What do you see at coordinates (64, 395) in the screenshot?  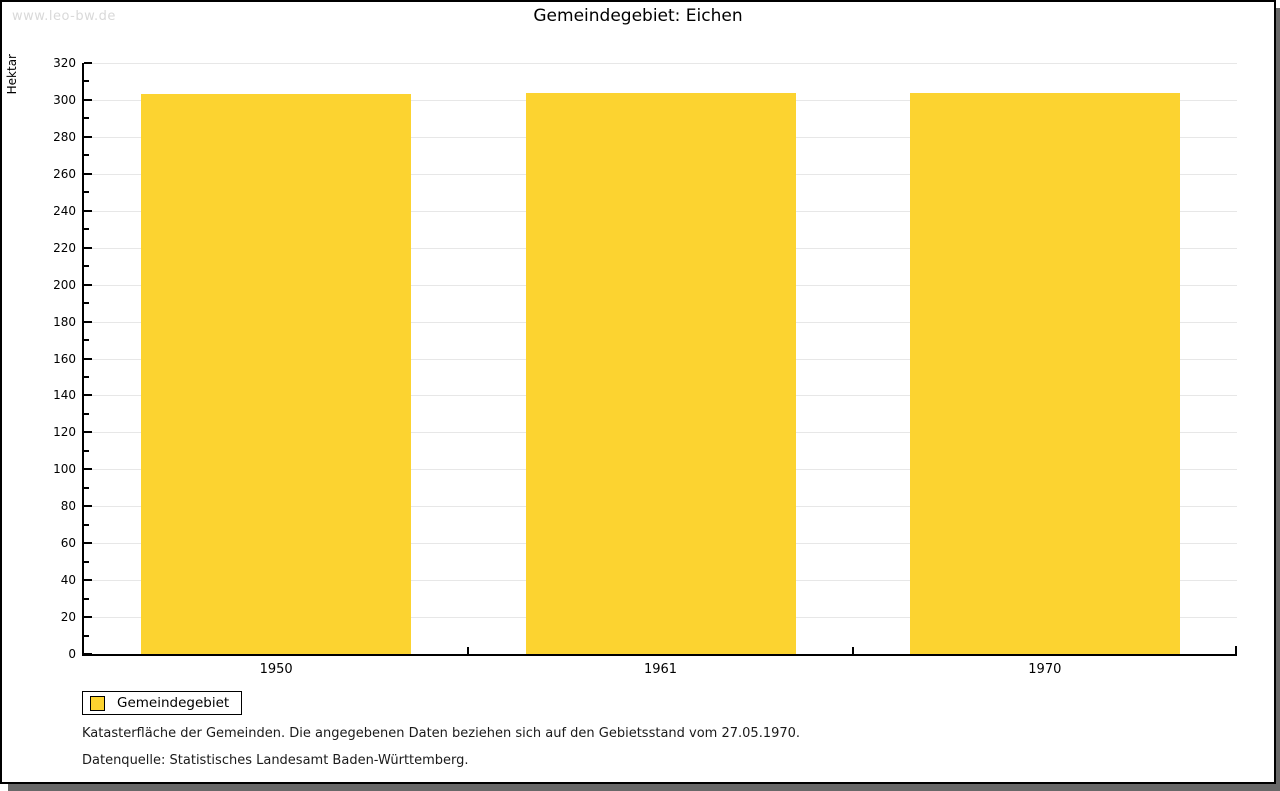 I see `y-tick-label: 140` at bounding box center [64, 395].